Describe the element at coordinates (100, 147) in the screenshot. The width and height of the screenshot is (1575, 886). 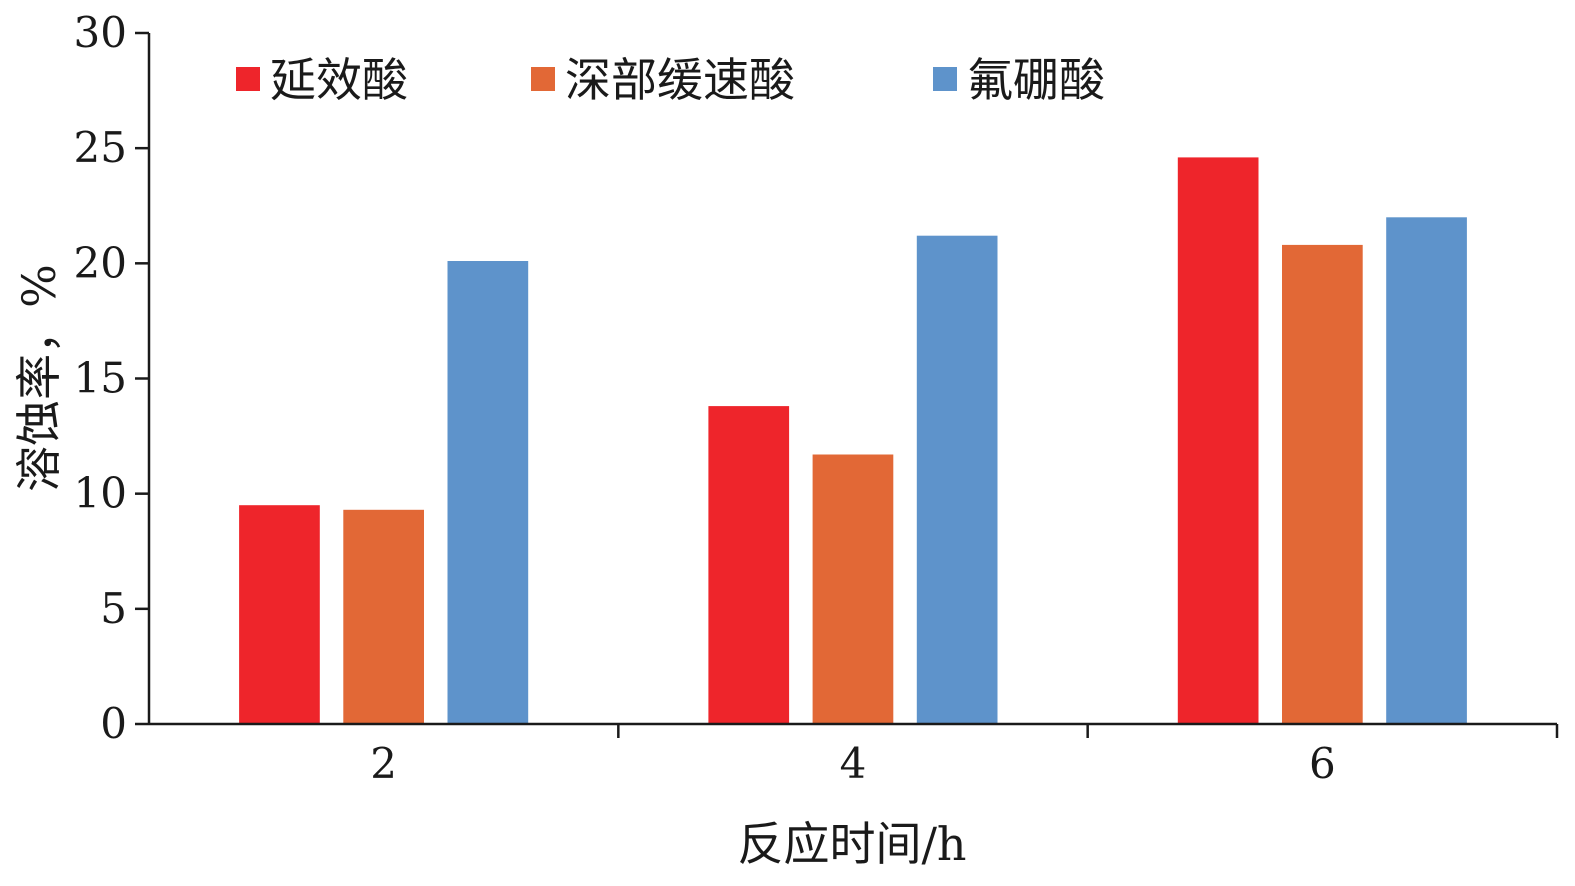
I see `y-tick-label: 25` at that location.